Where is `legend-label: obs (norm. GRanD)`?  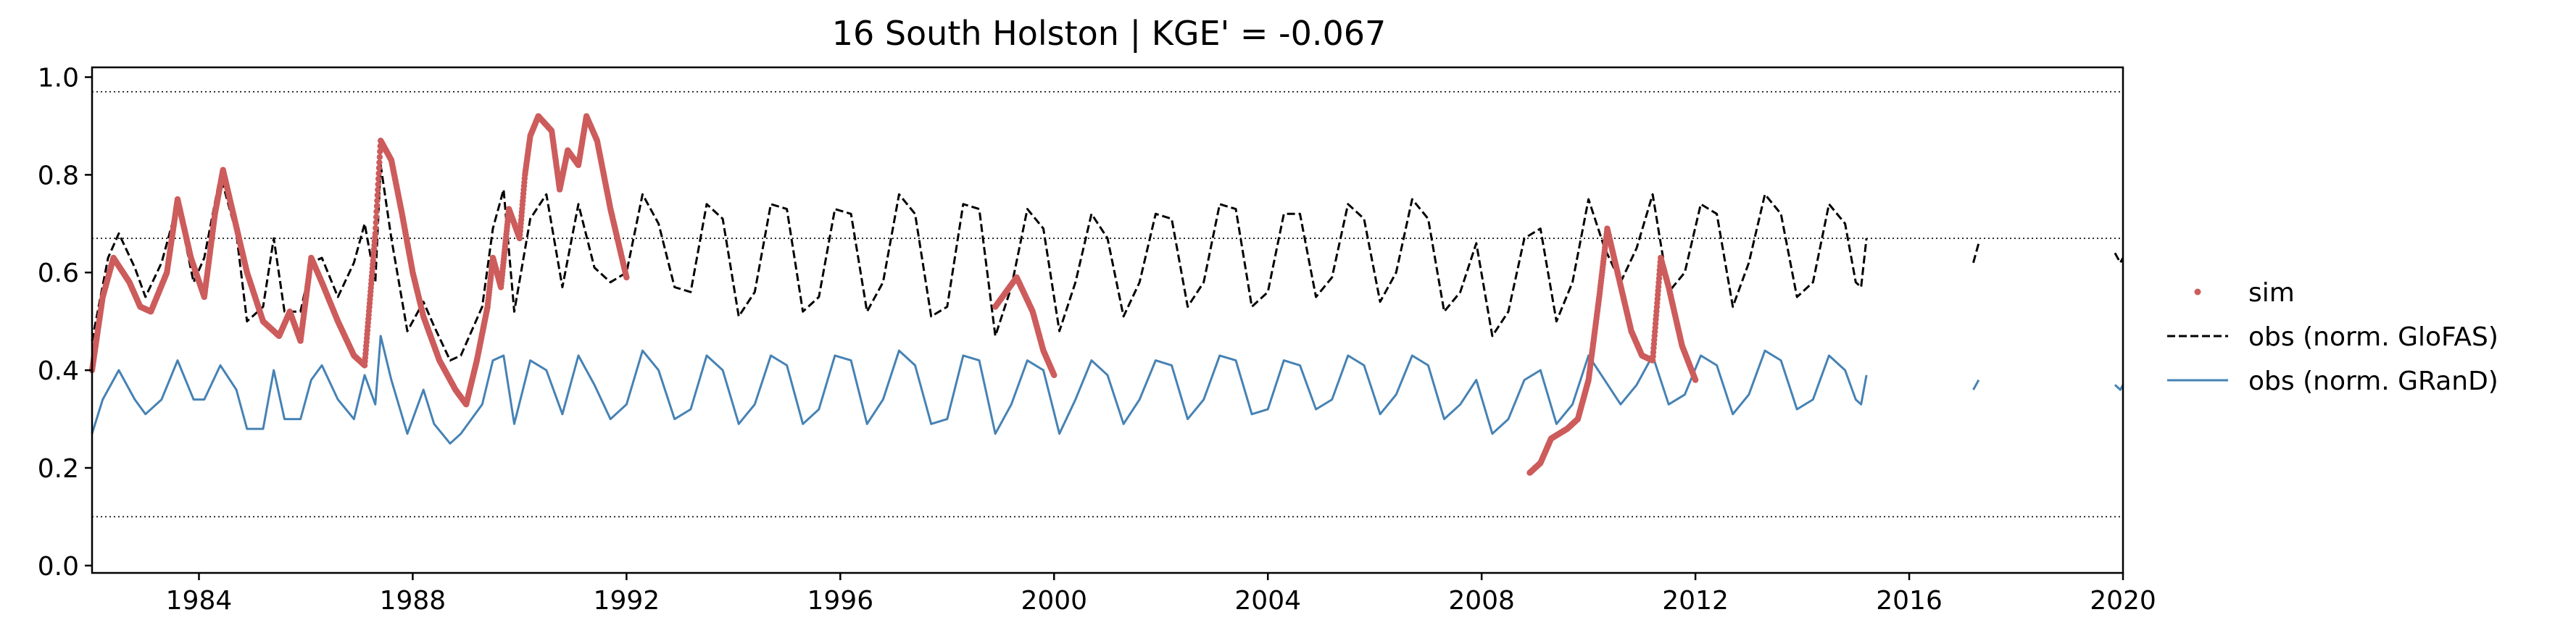 legend-label: obs (norm. GRanD) is located at coordinates (2373, 381).